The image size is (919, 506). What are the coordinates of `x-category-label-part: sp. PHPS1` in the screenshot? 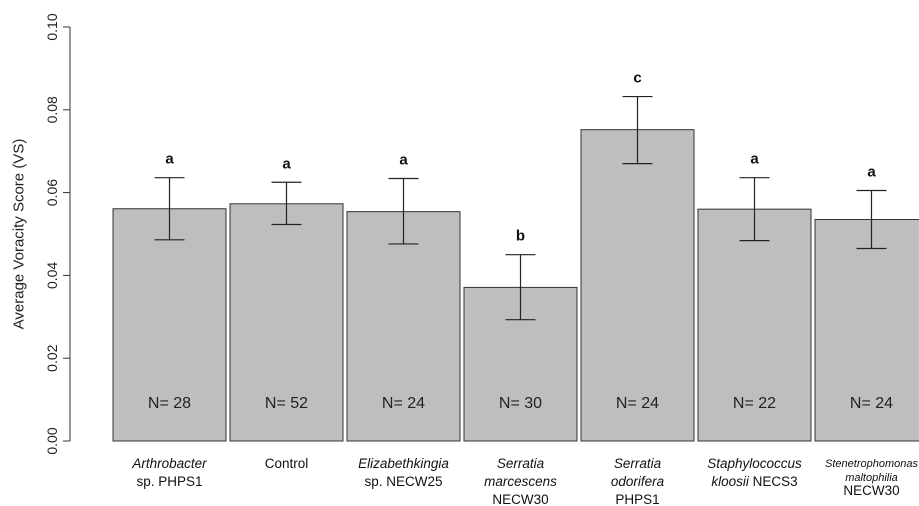 It's located at (169, 481).